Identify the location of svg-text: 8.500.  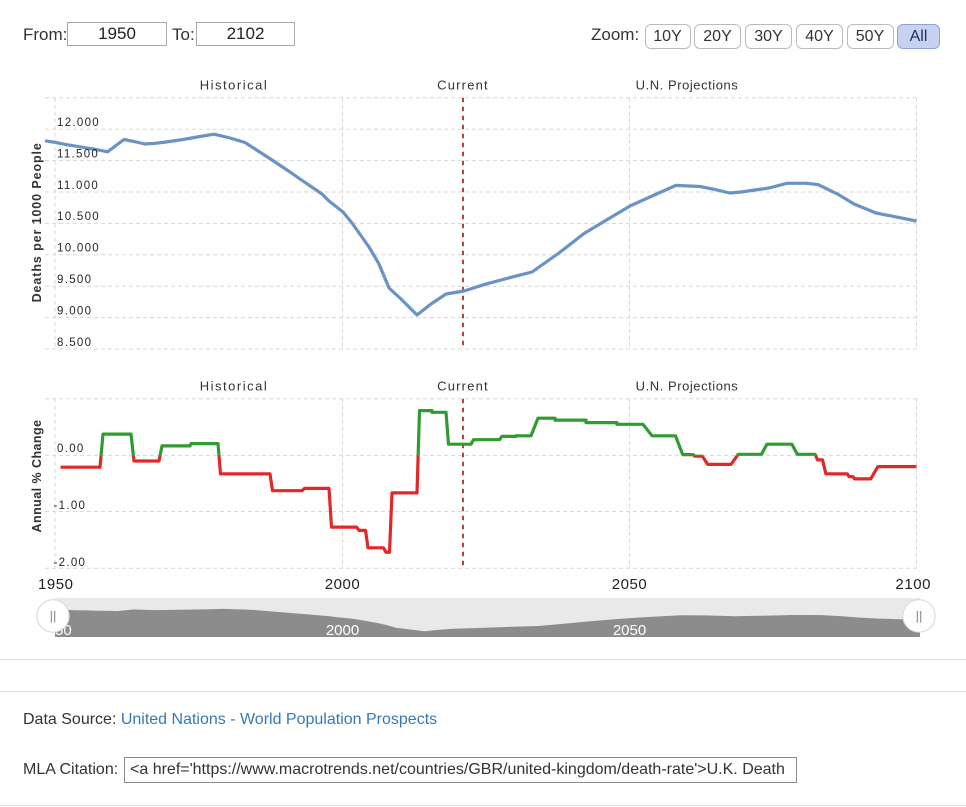
(74, 343).